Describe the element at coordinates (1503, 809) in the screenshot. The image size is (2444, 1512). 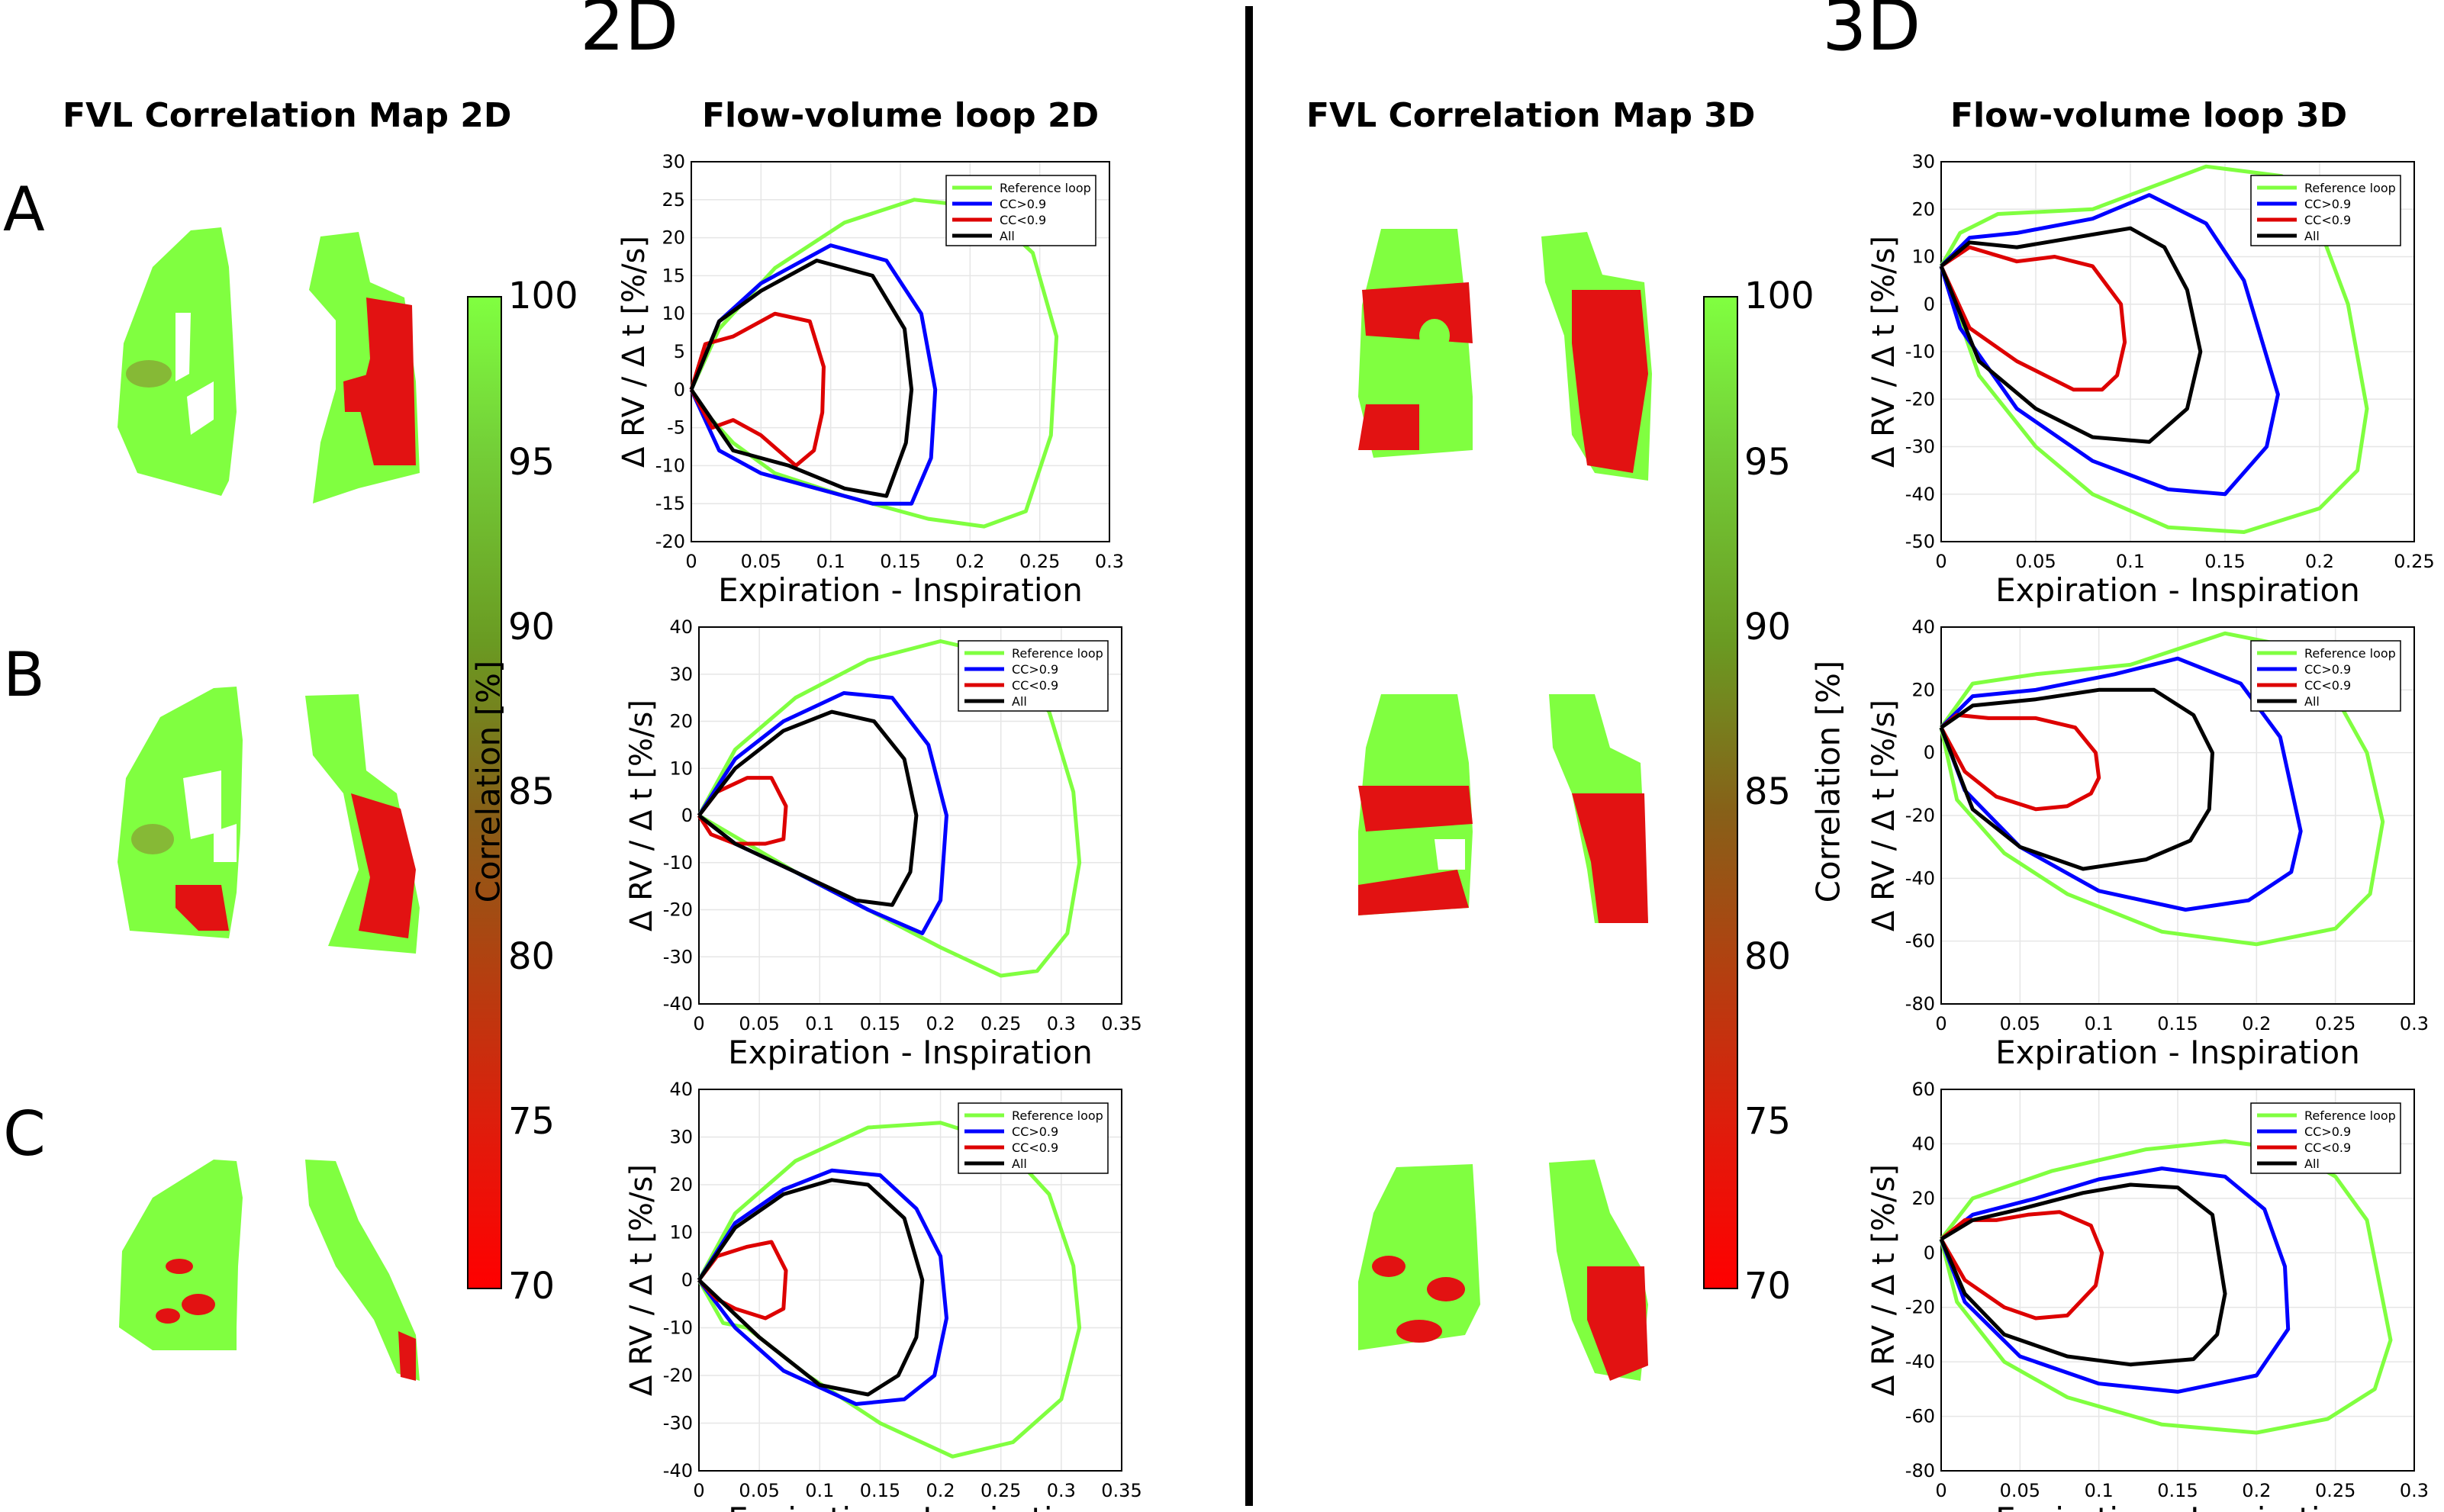
I see `lung-map-3d-b` at that location.